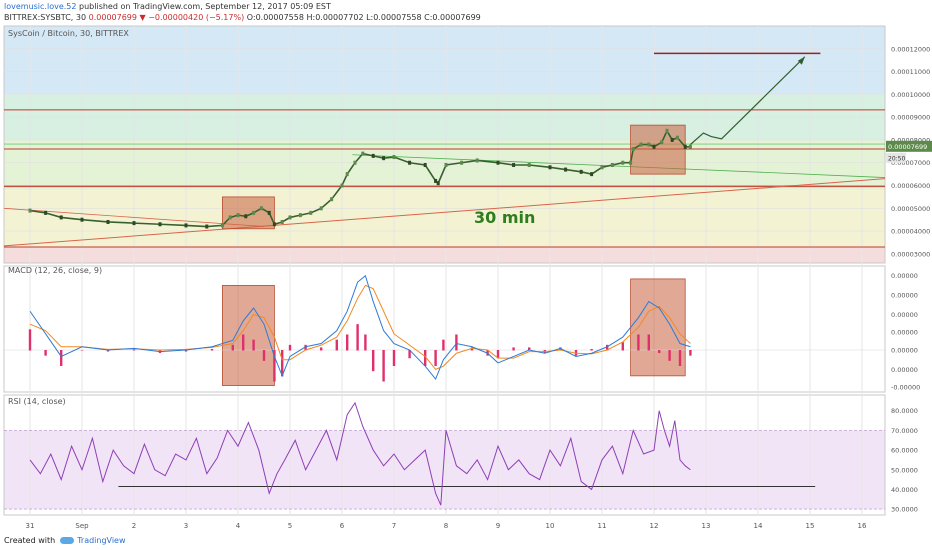 This screenshot has height=550, width=932. Describe the element at coordinates (801, 60) in the screenshot. I see `projection-arrow-icon` at that location.